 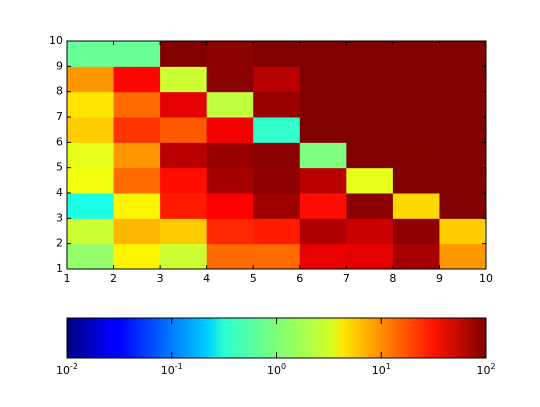 I want to click on y-tick-label: 5, so click(x=59, y=167).